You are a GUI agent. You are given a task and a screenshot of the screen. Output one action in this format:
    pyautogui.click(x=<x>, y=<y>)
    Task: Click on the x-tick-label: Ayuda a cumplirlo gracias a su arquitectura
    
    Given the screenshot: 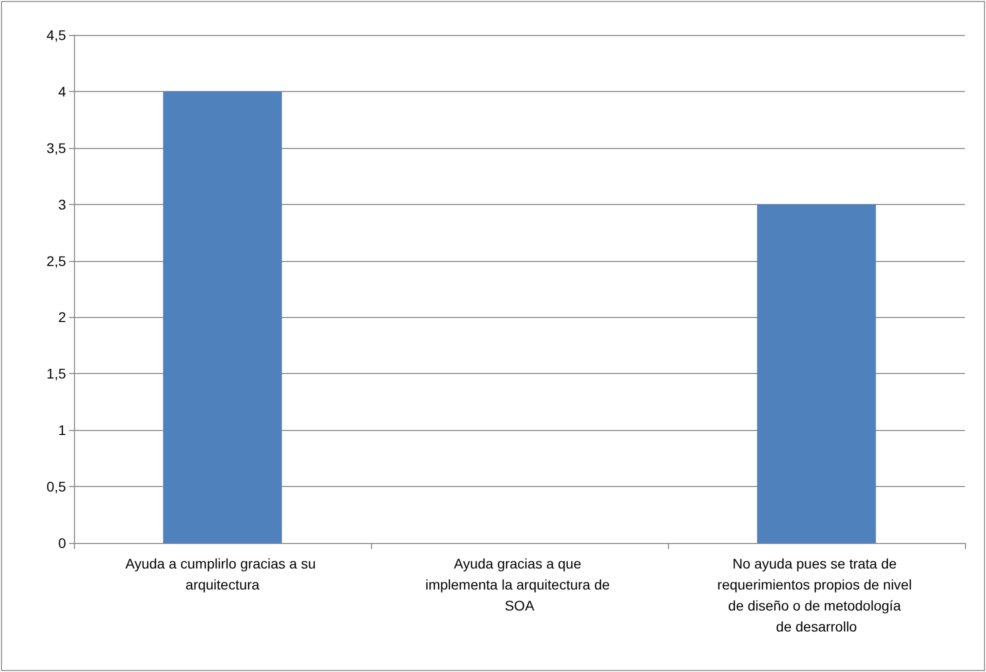 What is the action you would take?
    pyautogui.click(x=222, y=574)
    